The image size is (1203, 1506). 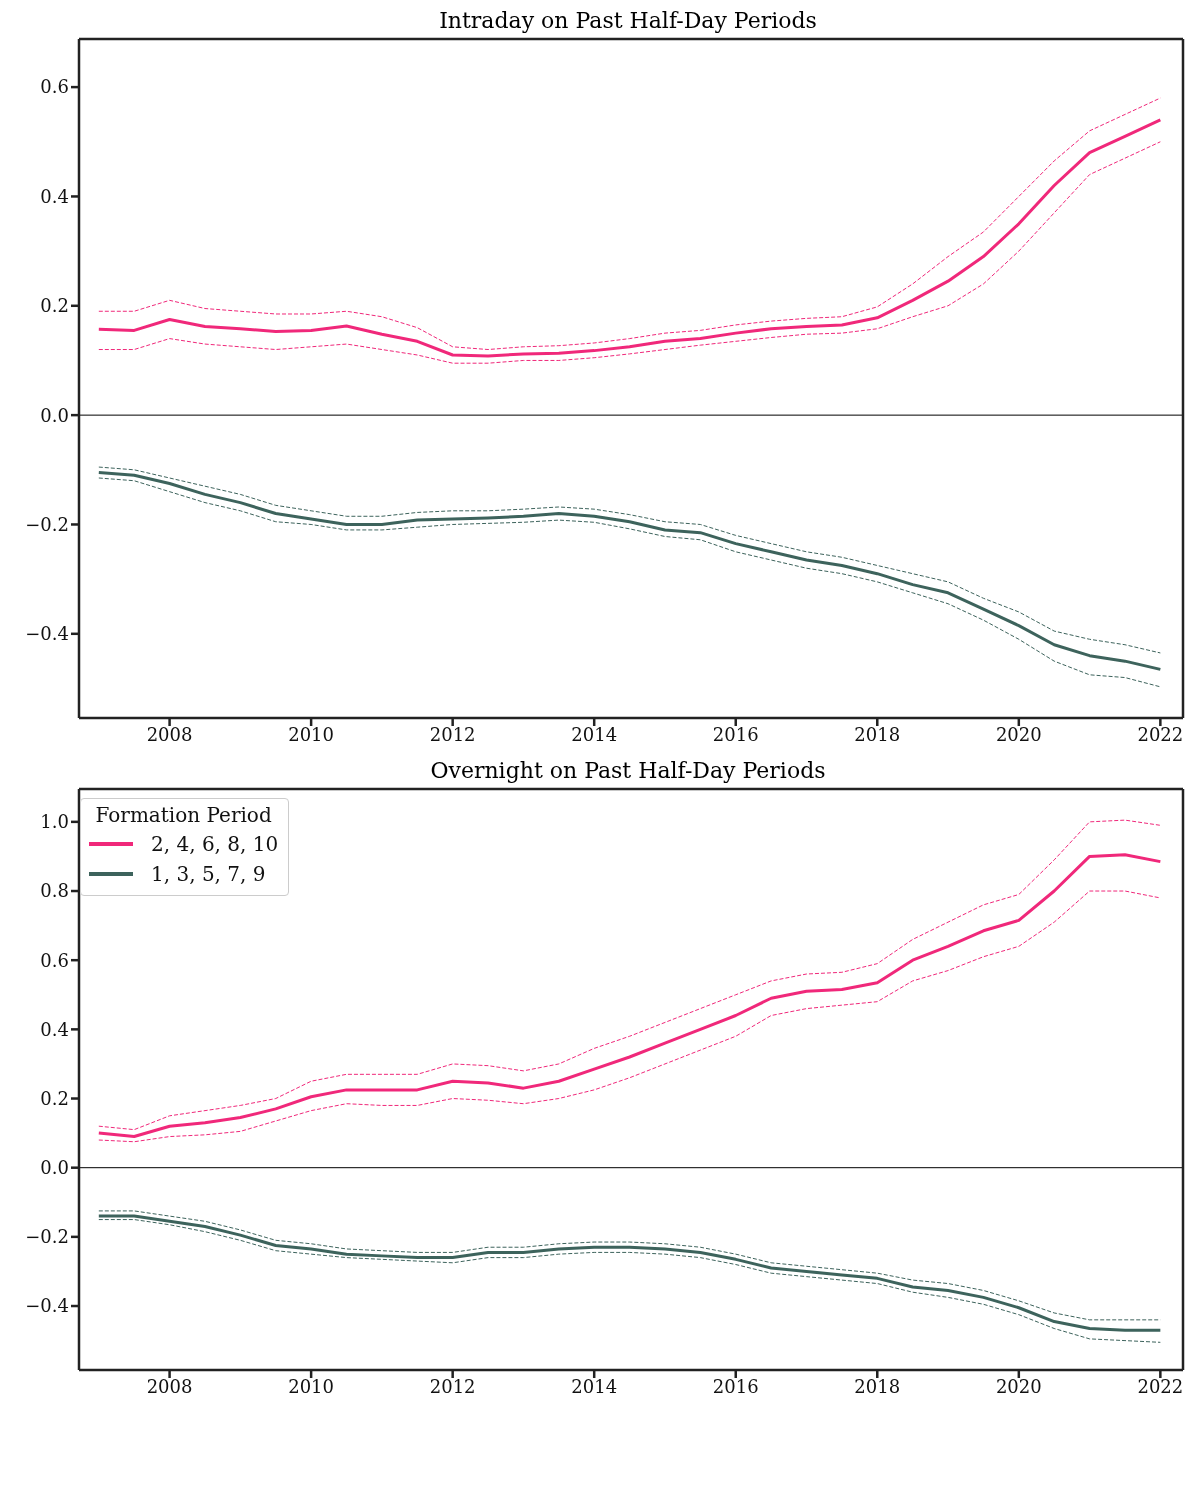 What do you see at coordinates (215, 844) in the screenshot?
I see `legend-label: 2, 4, 6, 8, 10` at bounding box center [215, 844].